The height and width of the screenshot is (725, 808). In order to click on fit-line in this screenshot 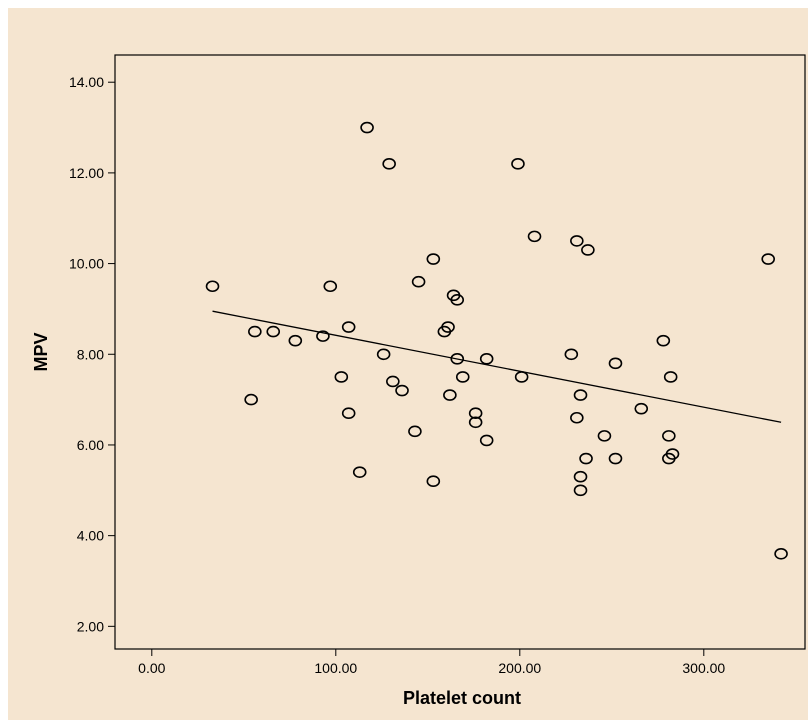, I will do `click(497, 366)`.